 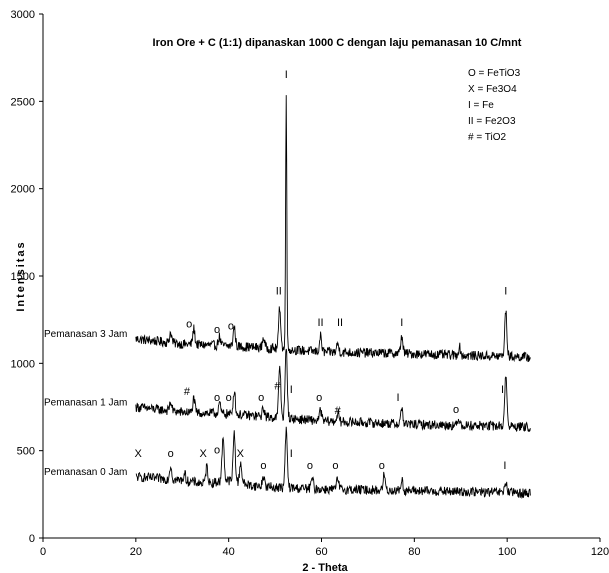 I want to click on series-label: Pemanasan 0 Jam, so click(x=85, y=472).